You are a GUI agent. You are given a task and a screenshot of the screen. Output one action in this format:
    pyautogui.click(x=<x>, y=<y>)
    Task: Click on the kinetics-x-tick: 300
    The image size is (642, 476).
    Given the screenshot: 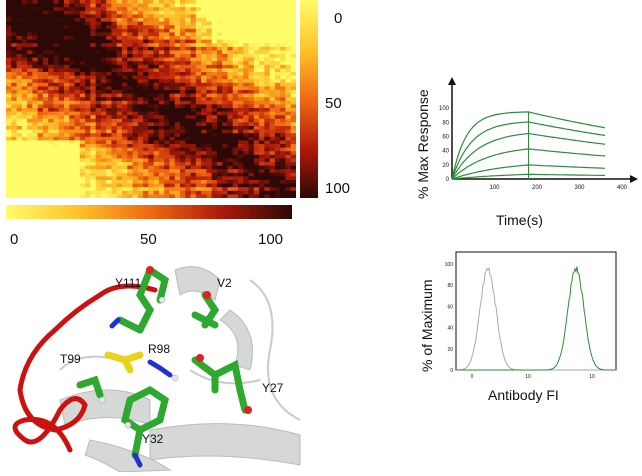 What is the action you would take?
    pyautogui.click(x=579, y=188)
    